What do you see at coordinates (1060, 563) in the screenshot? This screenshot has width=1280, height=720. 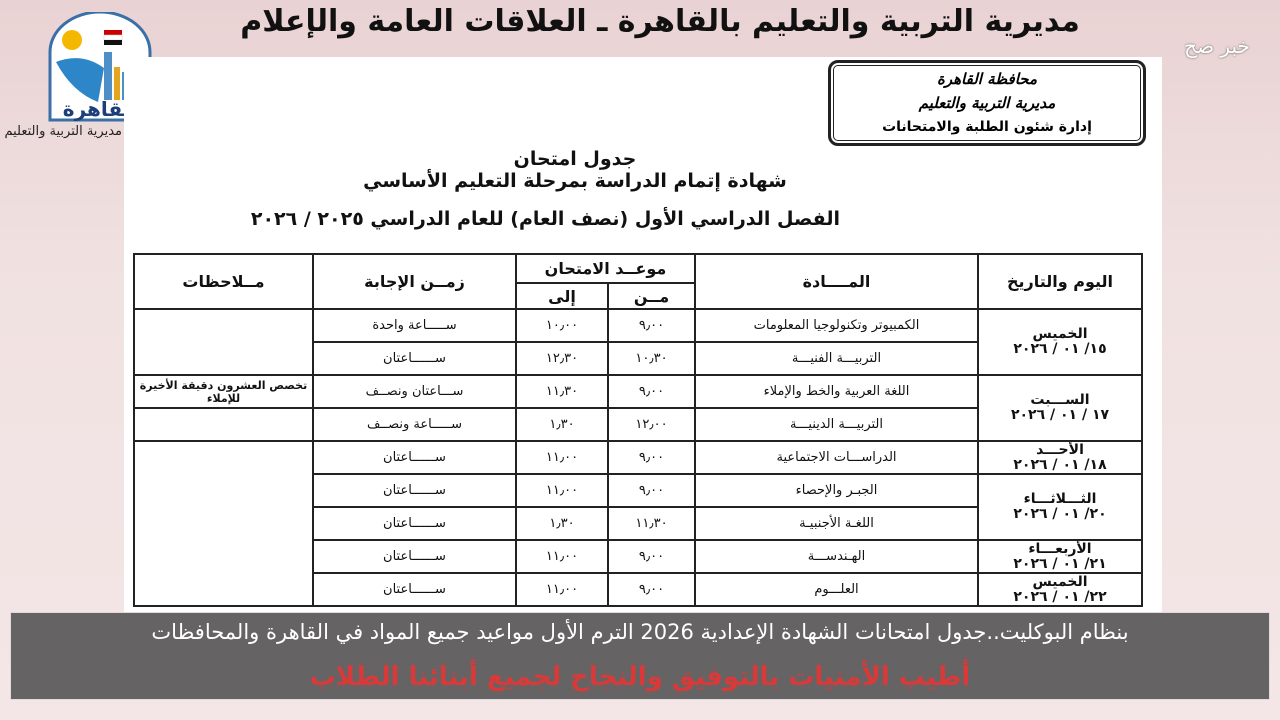 I see `exam-date: ٢١/ ٠١ / ٢٠٢٦` at bounding box center [1060, 563].